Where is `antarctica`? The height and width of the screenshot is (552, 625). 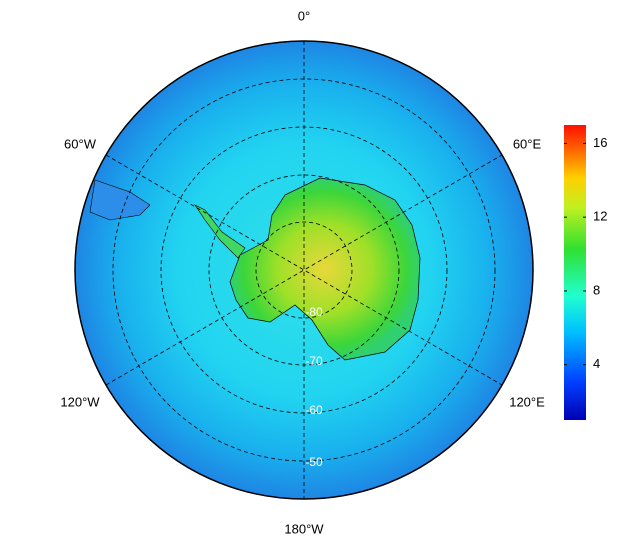 antarctica is located at coordinates (325, 269).